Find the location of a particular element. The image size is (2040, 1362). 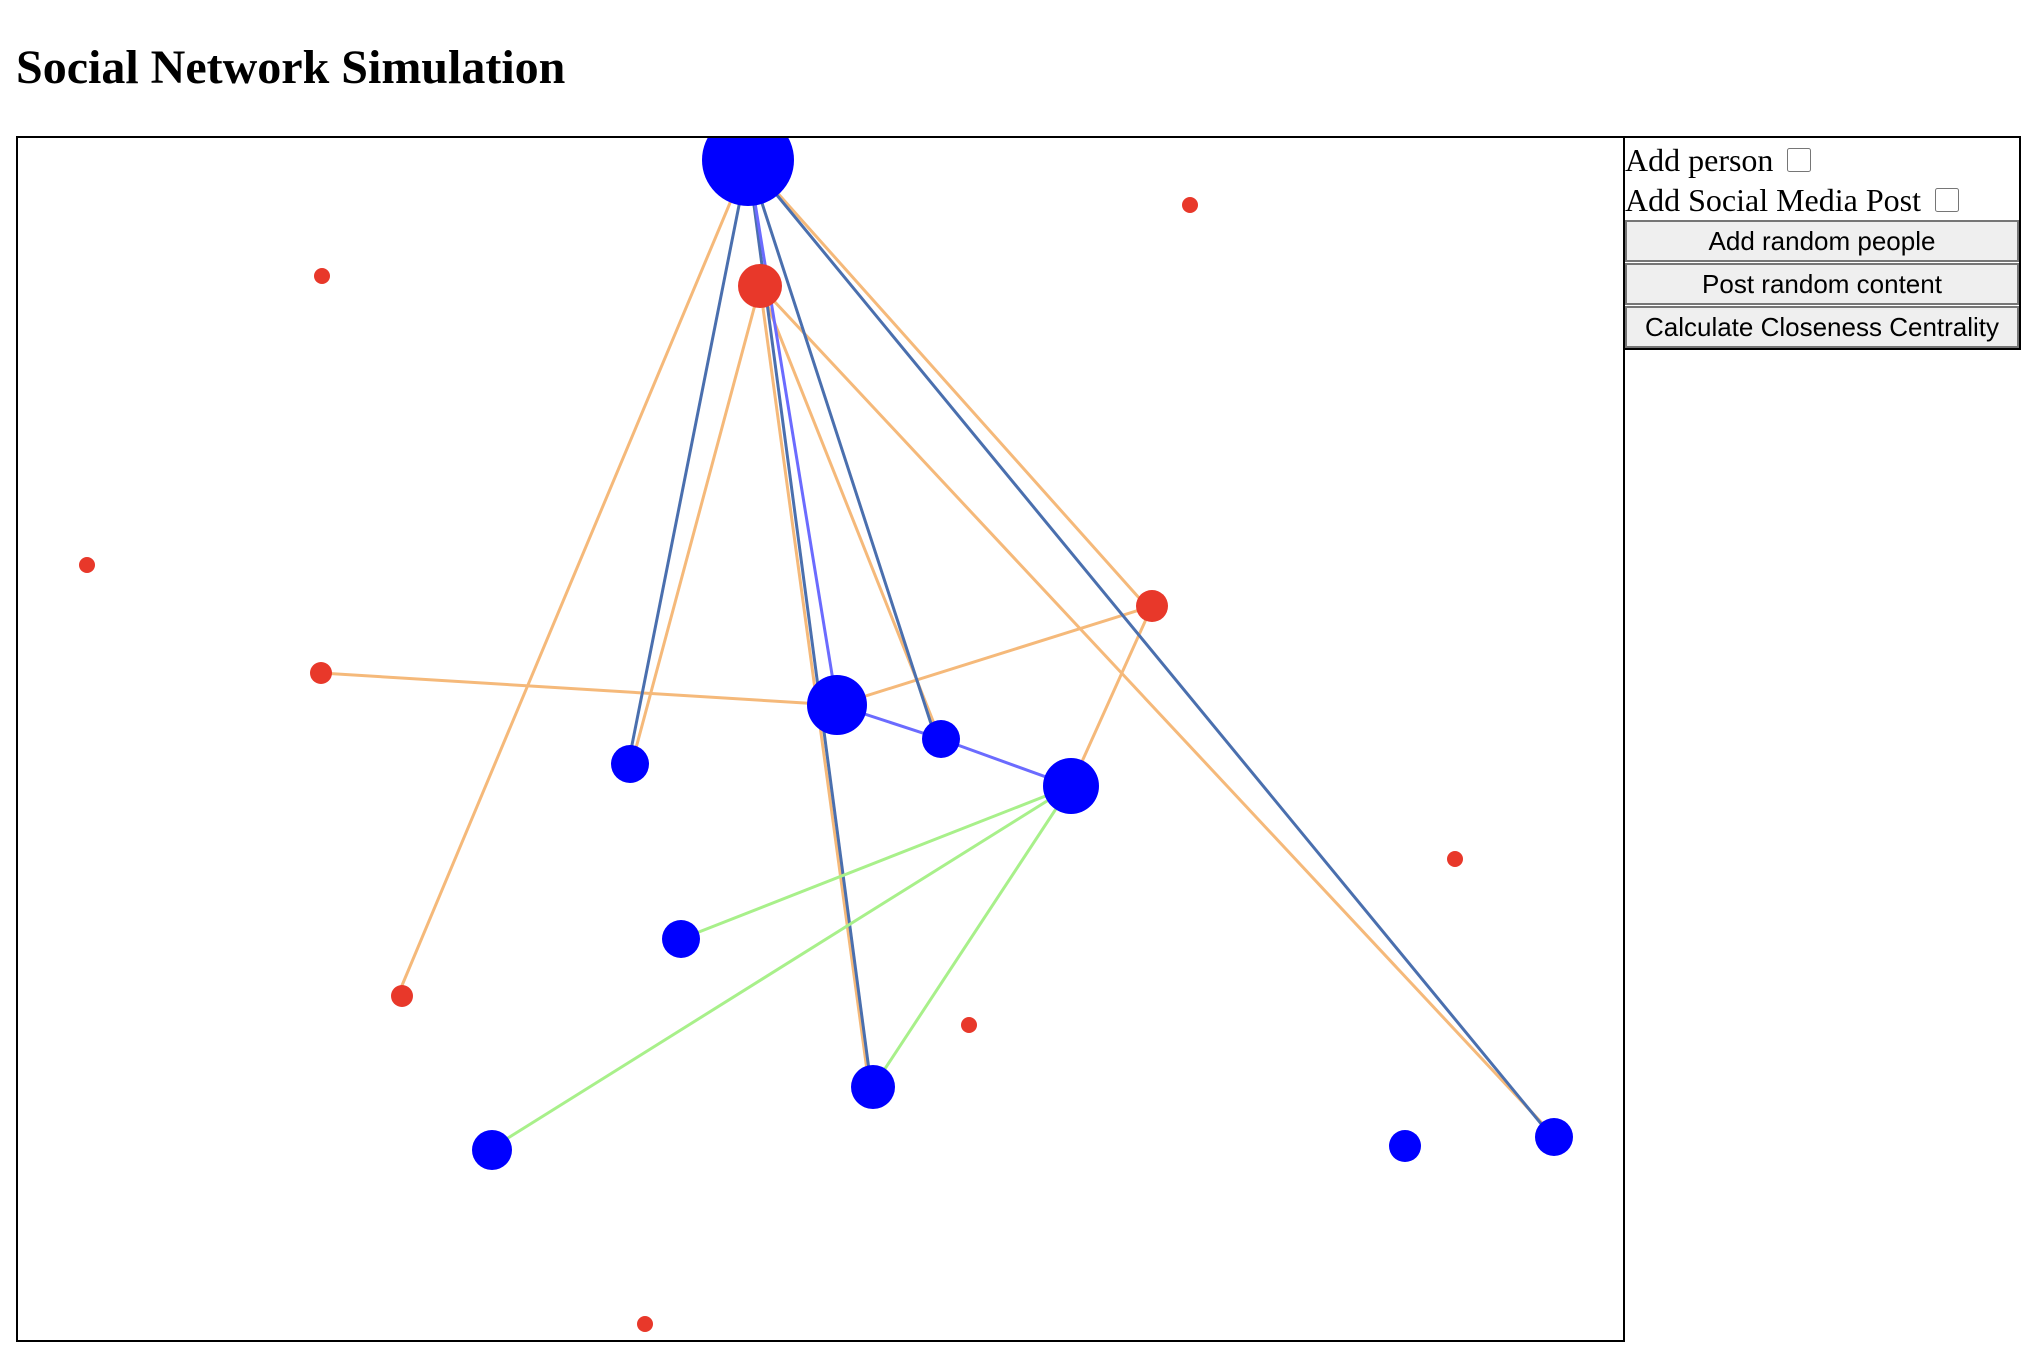

add-person-label: Add person is located at coordinates (1699, 159).